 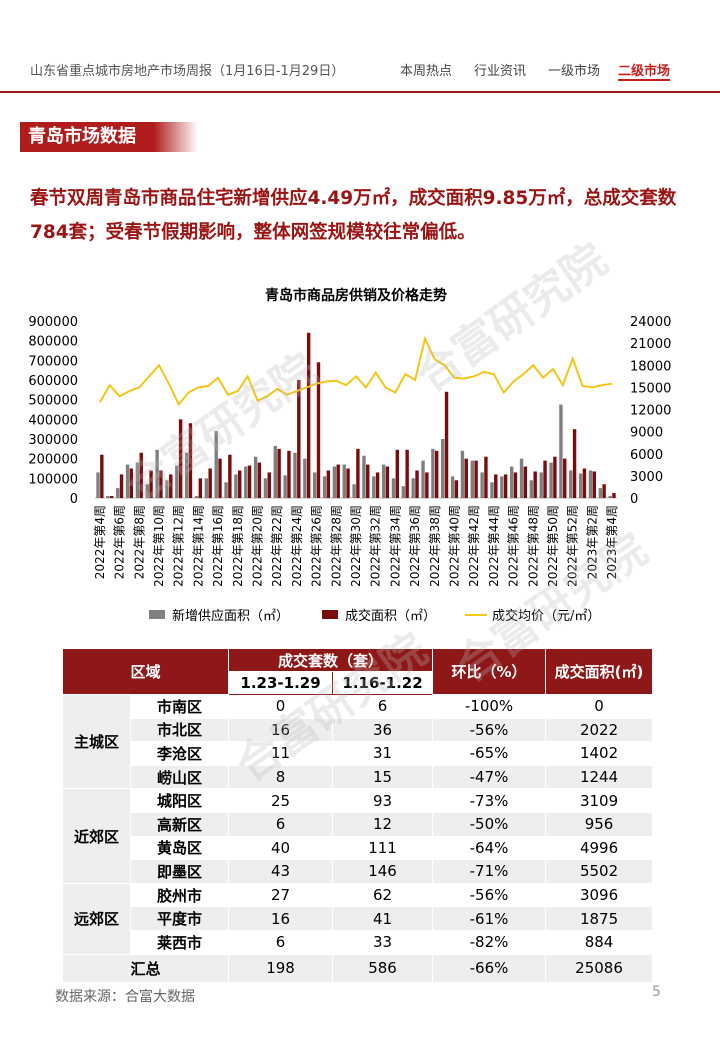 I want to click on table-row: 黄岛区 40 111 -64% 4996, so click(x=358, y=848).